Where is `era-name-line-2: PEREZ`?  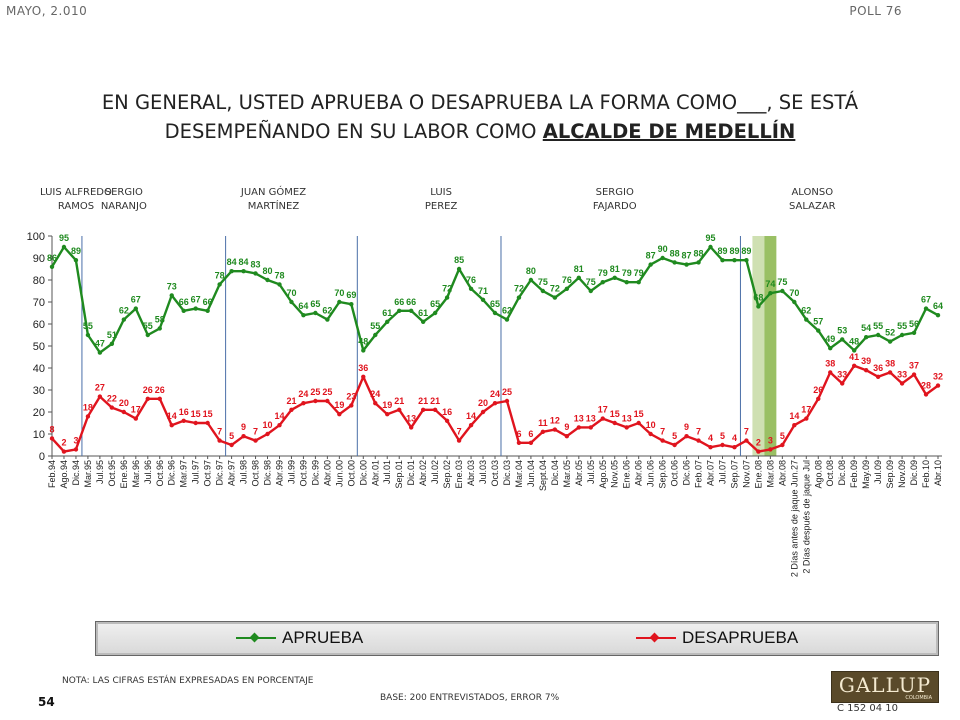 era-name-line-2: PEREZ is located at coordinates (441, 206).